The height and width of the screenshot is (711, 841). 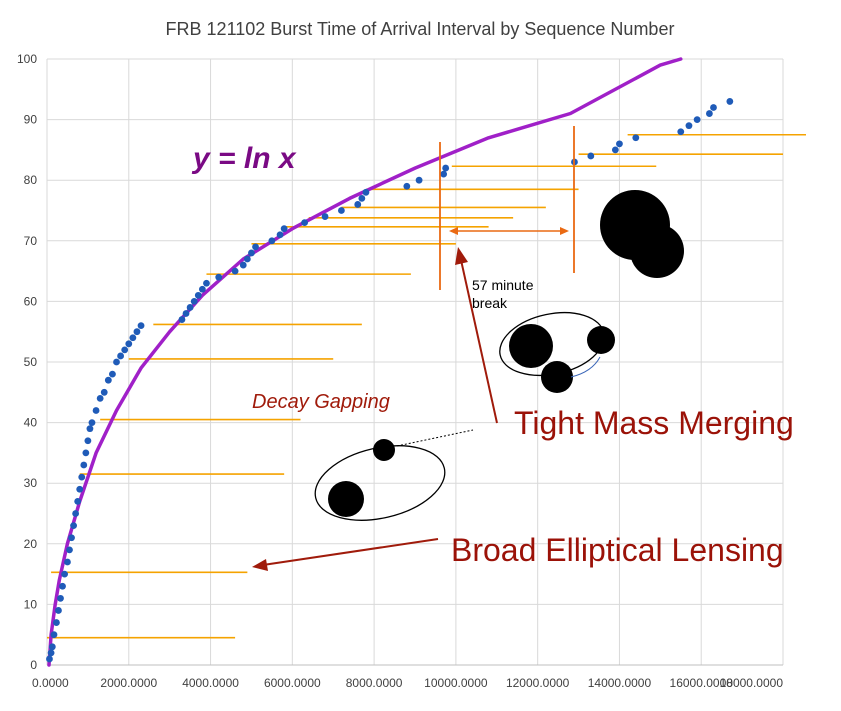 What do you see at coordinates (601, 340) in the screenshot?
I see `tight-companion-body` at bounding box center [601, 340].